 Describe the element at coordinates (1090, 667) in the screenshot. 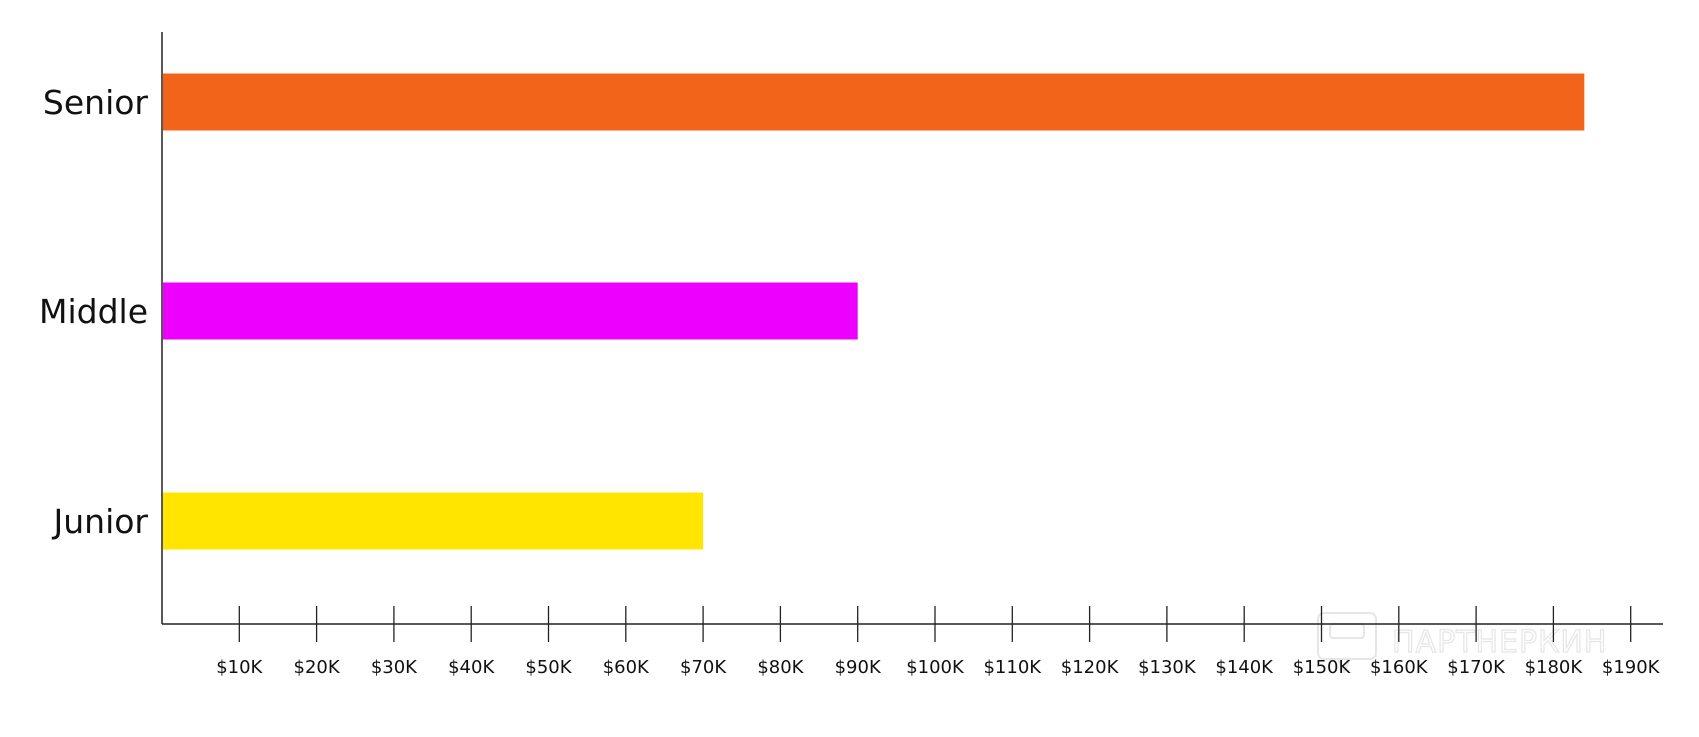

I see `x-tick-label: $120K` at that location.